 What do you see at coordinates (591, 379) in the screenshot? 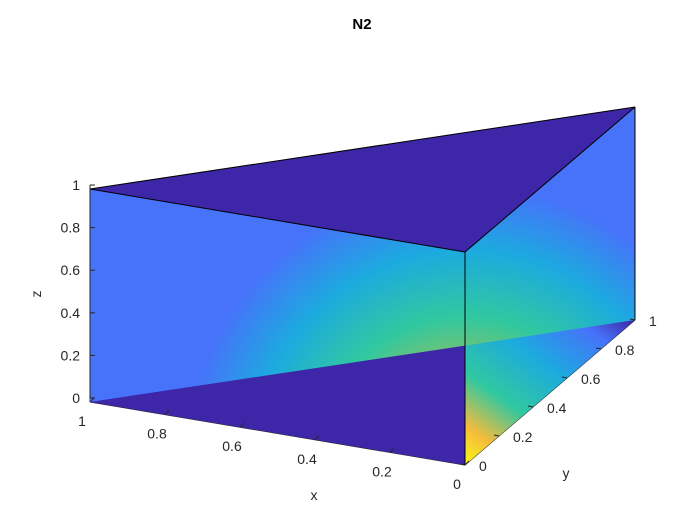
I see `y-tick-label: 0.6` at bounding box center [591, 379].